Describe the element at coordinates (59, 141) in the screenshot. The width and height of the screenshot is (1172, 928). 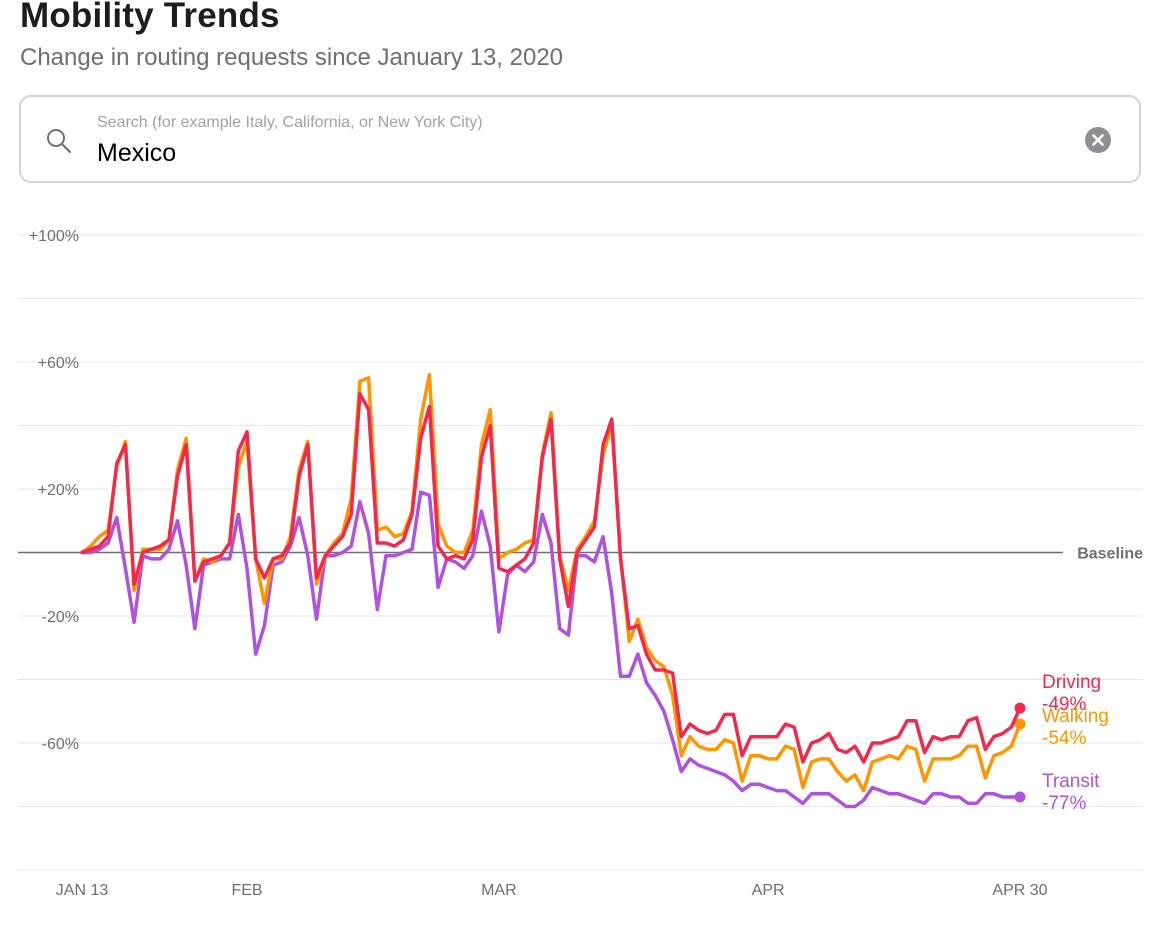
I see `search-icon` at that location.